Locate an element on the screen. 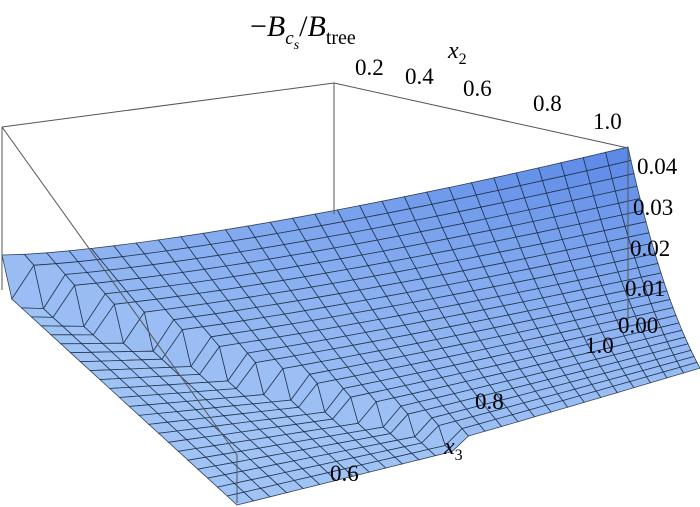  x3-tick-label: 1.0 is located at coordinates (599, 345).